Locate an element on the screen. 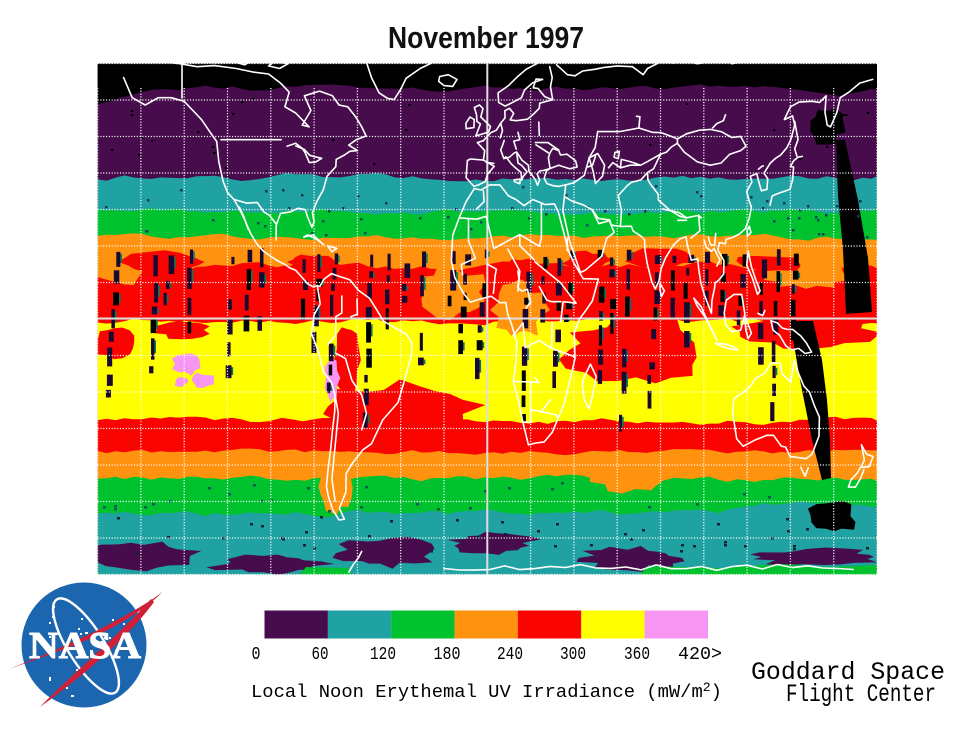 The width and height of the screenshot is (970, 729). svg-text: 240 is located at coordinates (510, 655).